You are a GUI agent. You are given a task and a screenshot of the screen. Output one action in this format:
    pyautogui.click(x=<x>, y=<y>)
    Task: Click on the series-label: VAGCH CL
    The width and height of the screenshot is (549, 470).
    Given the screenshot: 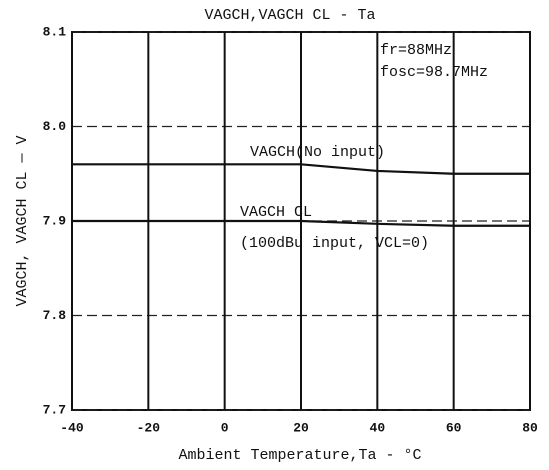 What is the action you would take?
    pyautogui.click(x=276, y=212)
    